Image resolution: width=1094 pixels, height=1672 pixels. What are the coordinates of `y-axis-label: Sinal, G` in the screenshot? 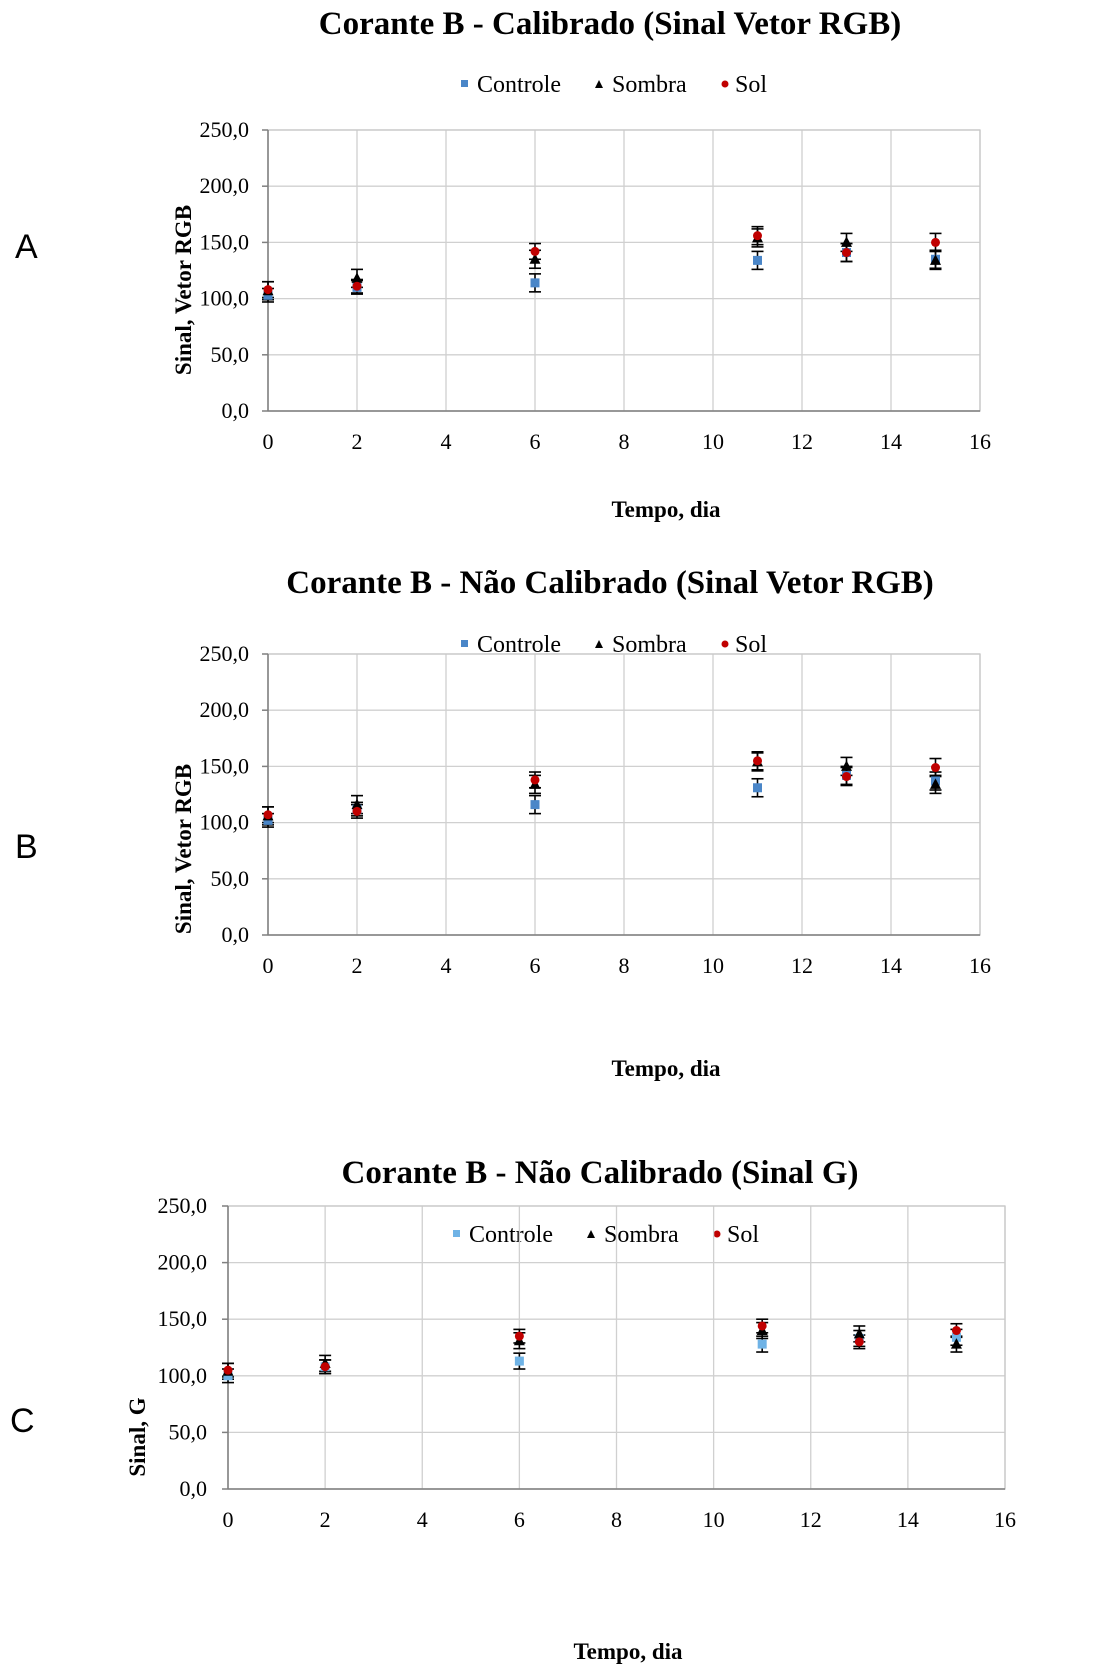 It's located at (137, 1436).